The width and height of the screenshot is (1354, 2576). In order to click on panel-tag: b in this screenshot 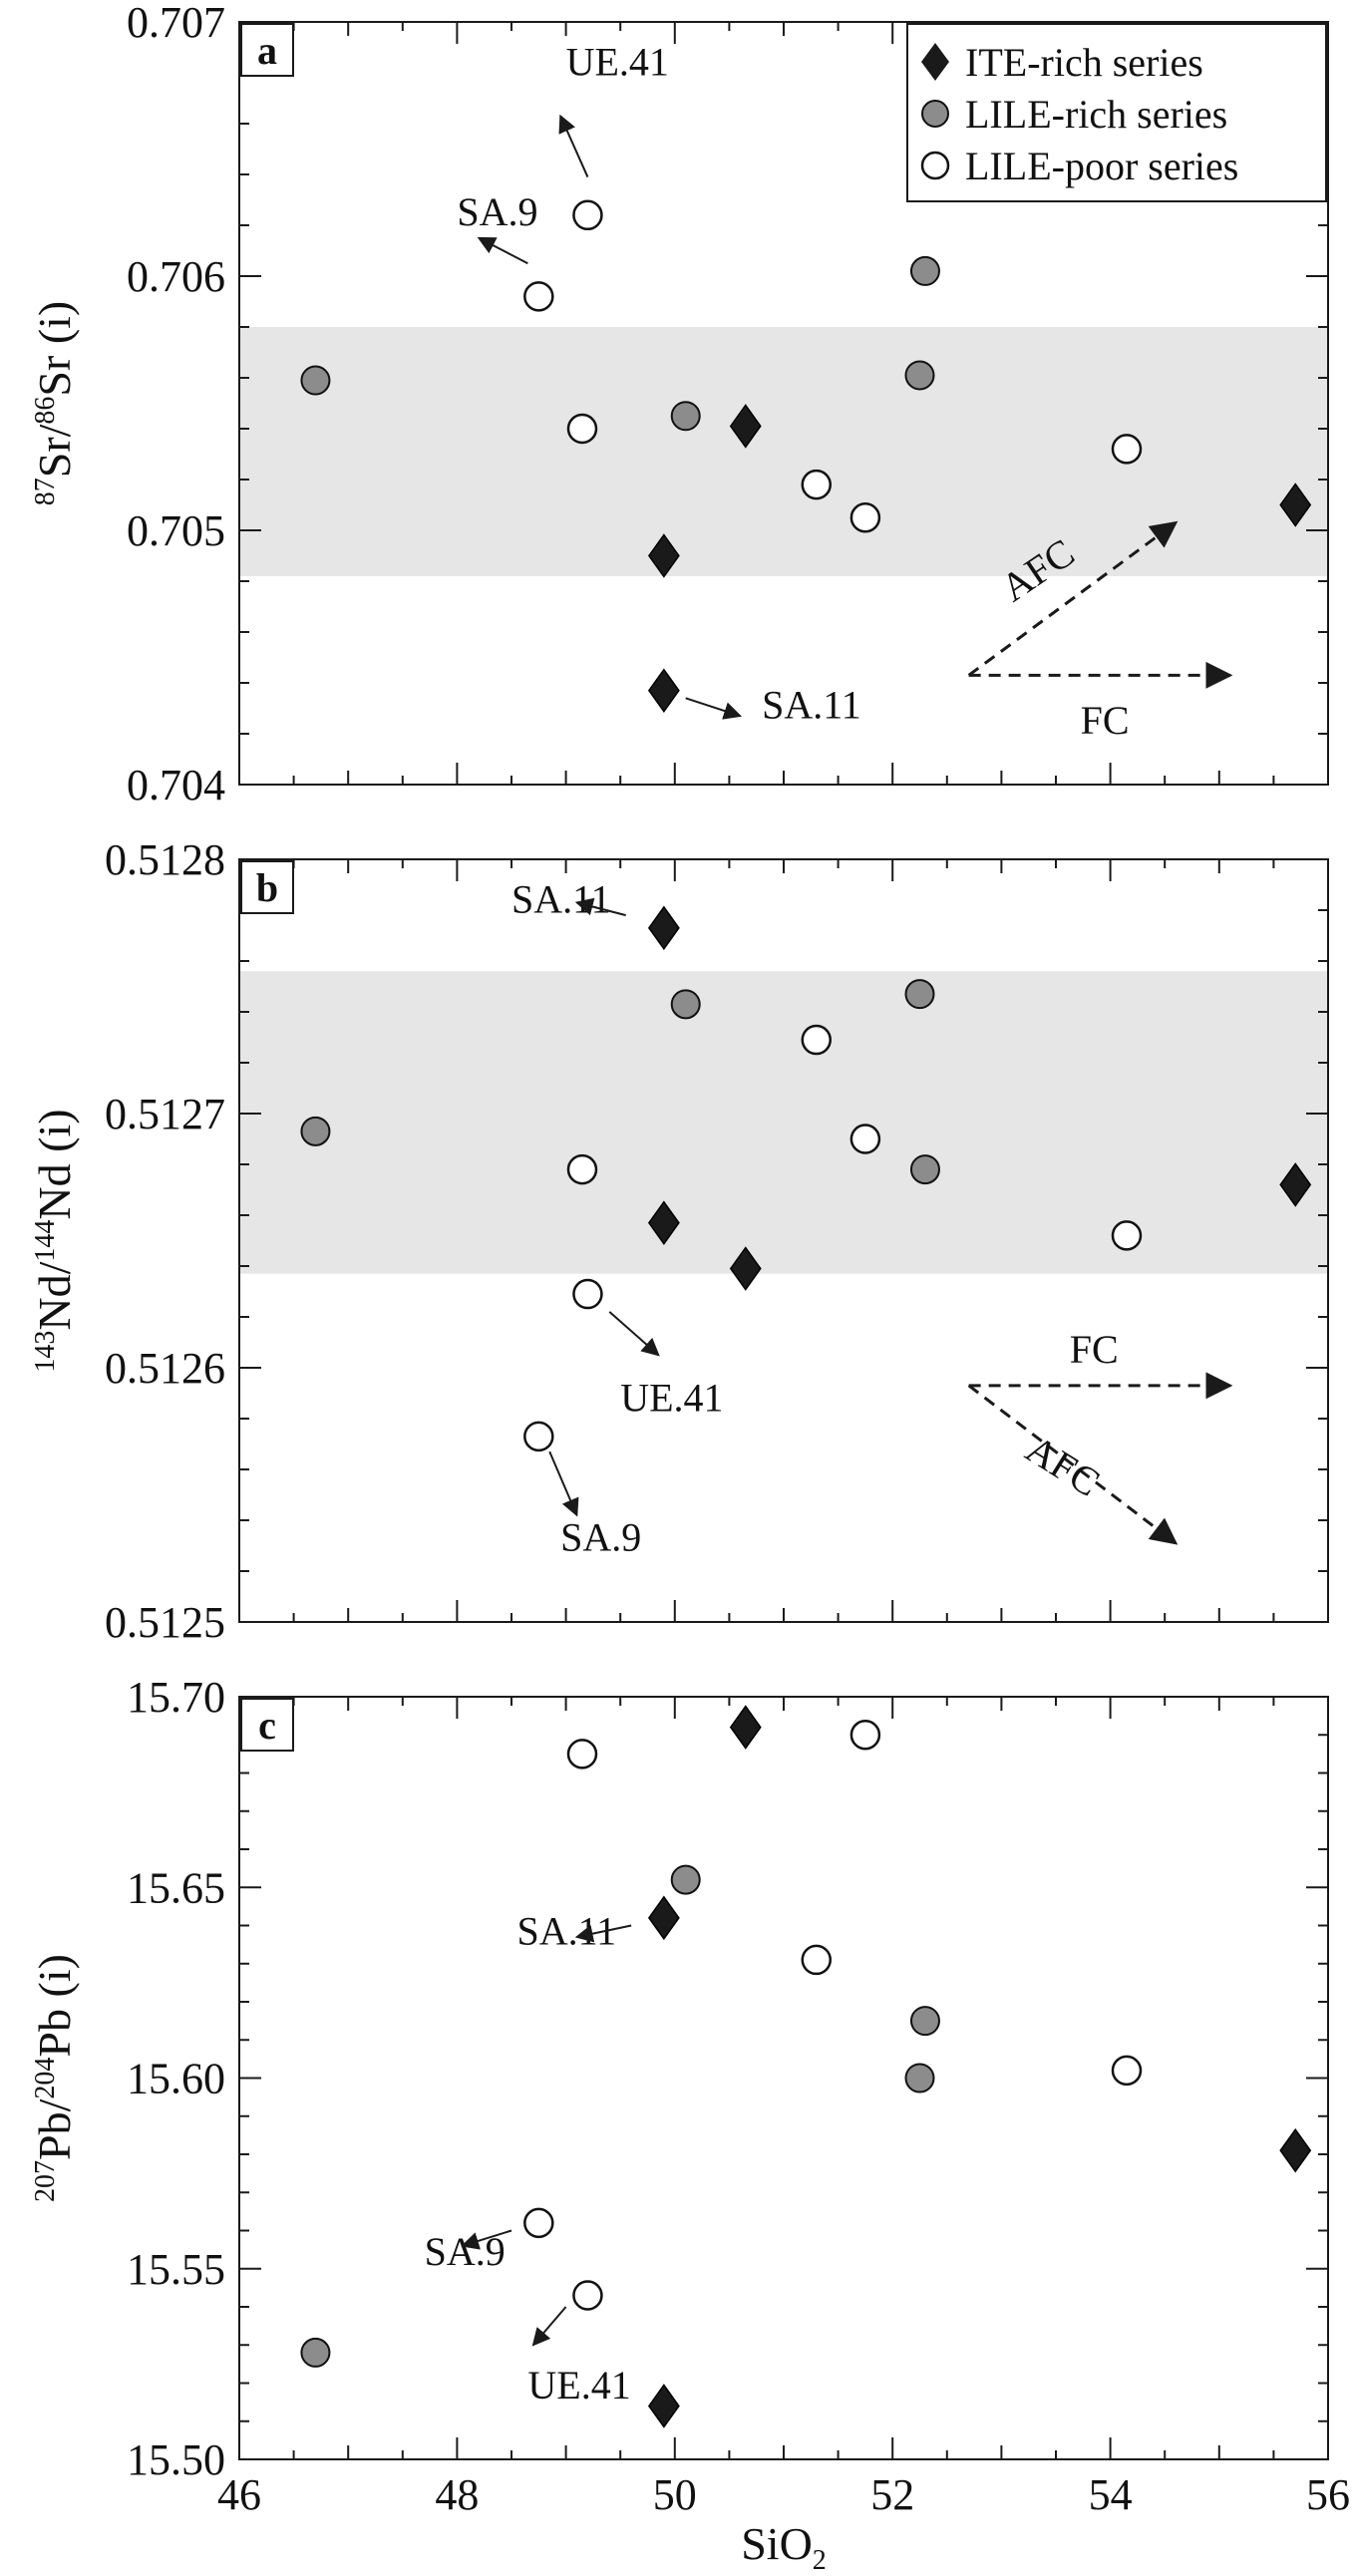, I will do `click(267, 887)`.